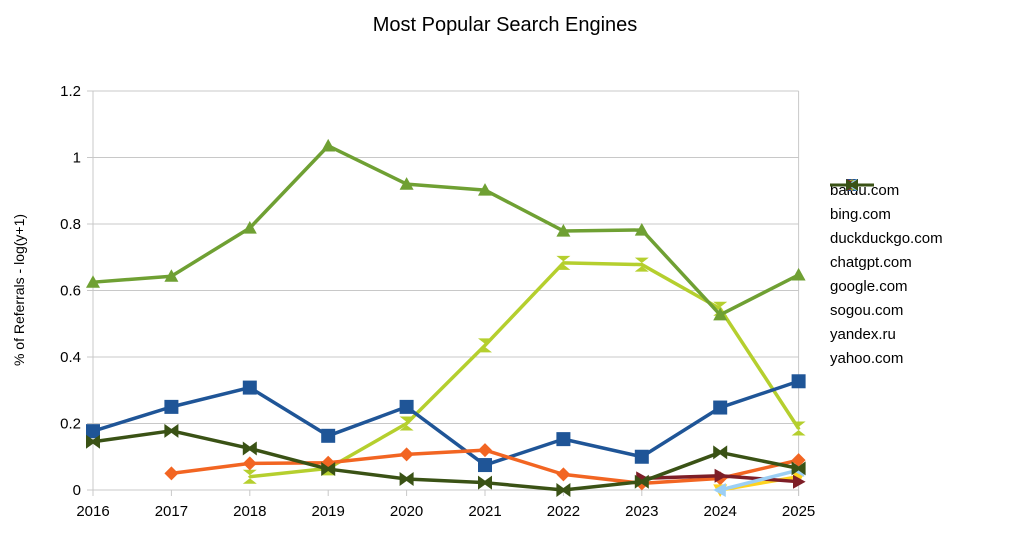 The image size is (1024, 536). Describe the element at coordinates (328, 511) in the screenshot. I see `x-tick-label: 2019` at that location.